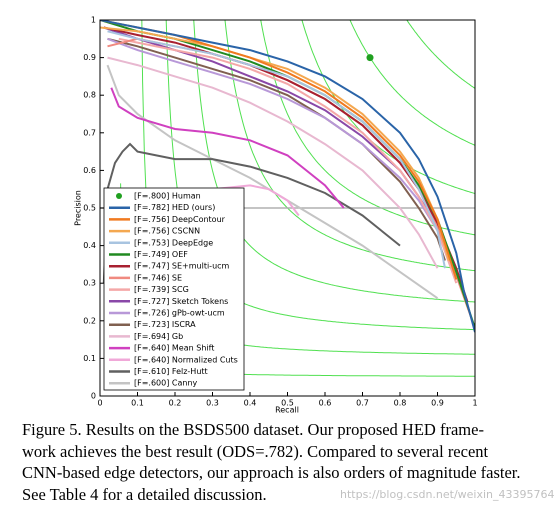 The height and width of the screenshot is (516, 554). What do you see at coordinates (144, 494) in the screenshot?
I see `caption-line: See Table 4 for a detailed discussion.` at bounding box center [144, 494].